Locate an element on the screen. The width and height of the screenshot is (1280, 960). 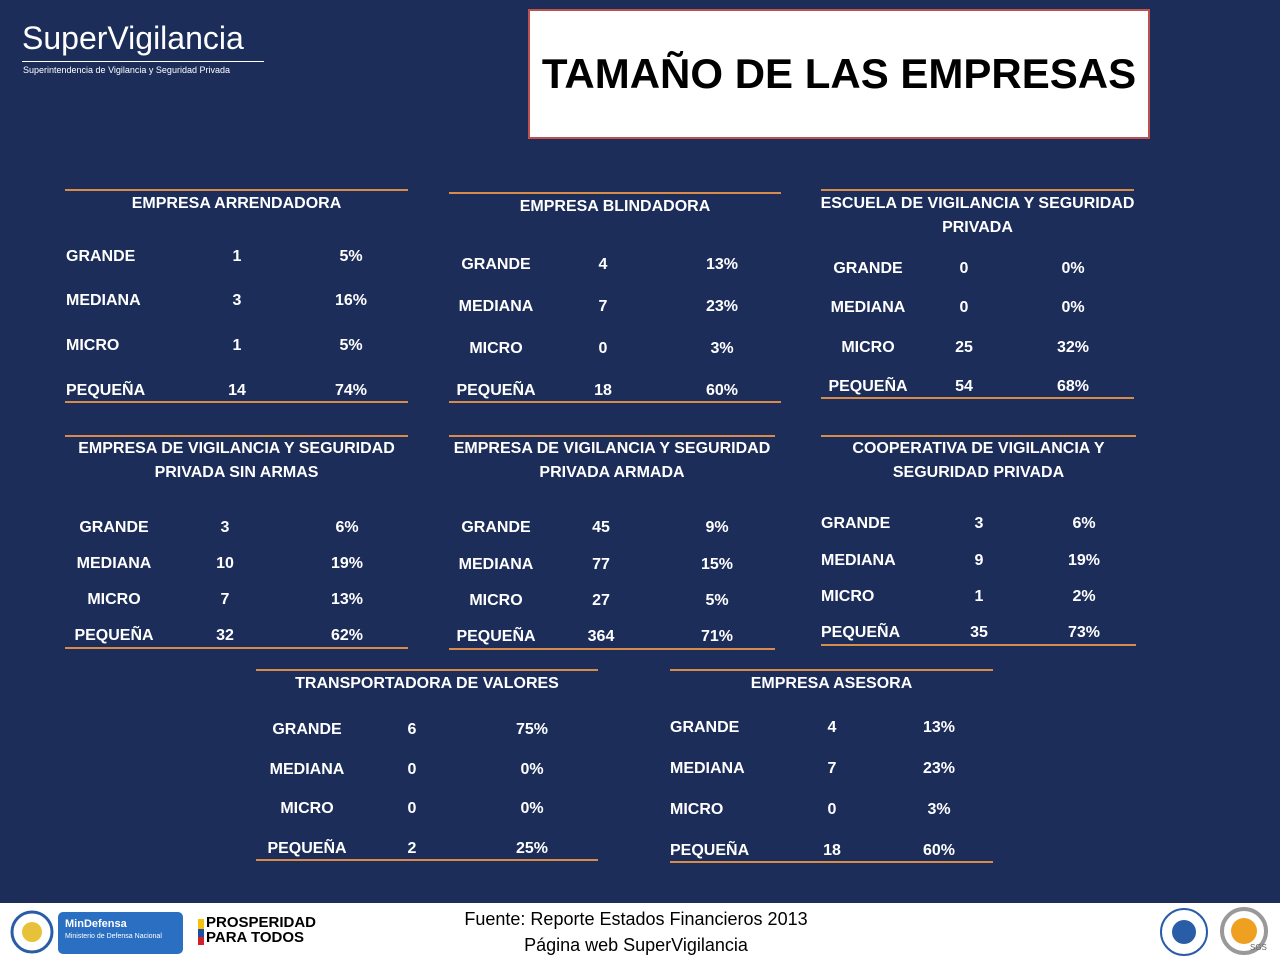
row-percent: 32% is located at coordinates (1073, 347).